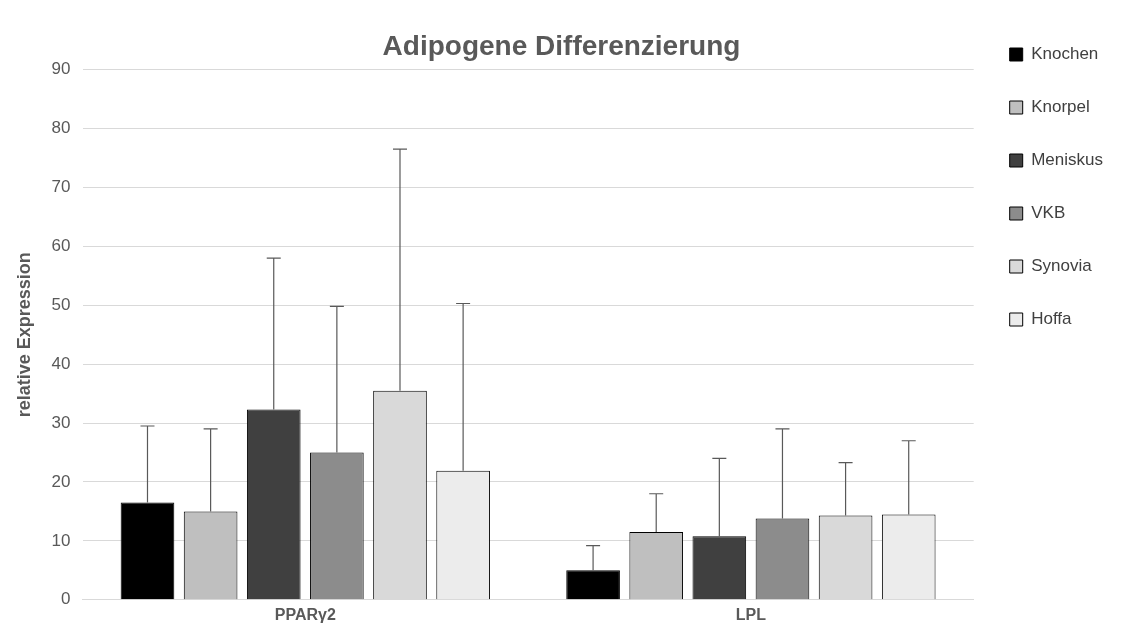 The image size is (1133, 641). I want to click on y-tick-label: 50, so click(61, 304).